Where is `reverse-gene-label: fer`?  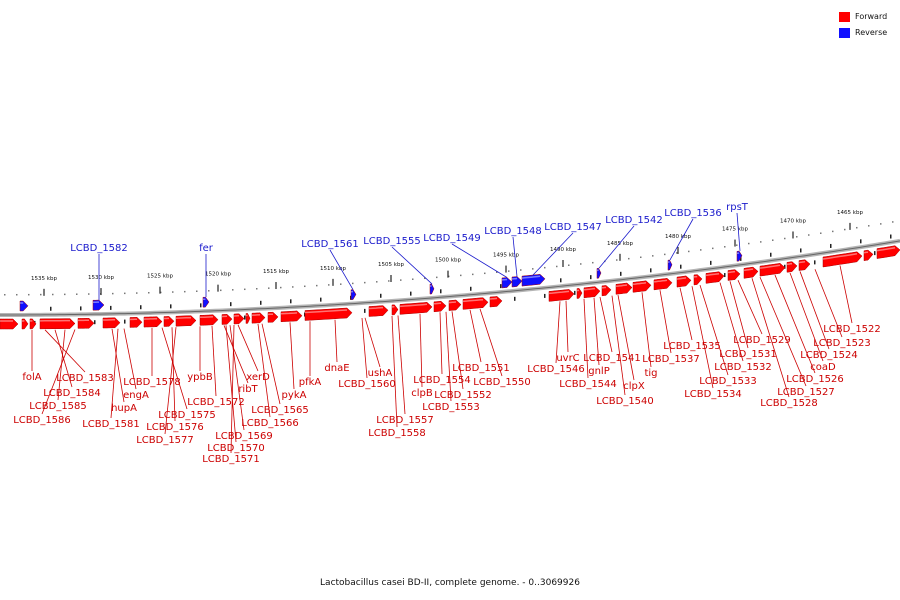
reverse-gene-label: fer is located at coordinates (206, 270).